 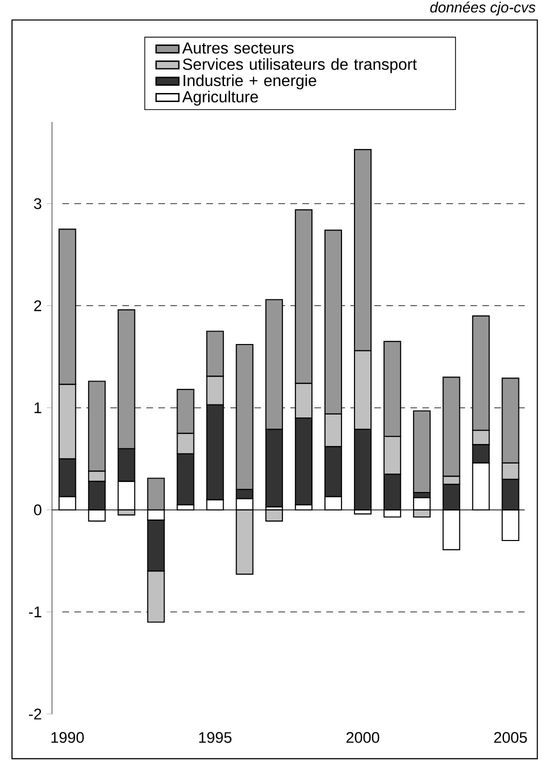 What do you see at coordinates (220, 98) in the screenshot?
I see `legend-label: Agriculture` at bounding box center [220, 98].